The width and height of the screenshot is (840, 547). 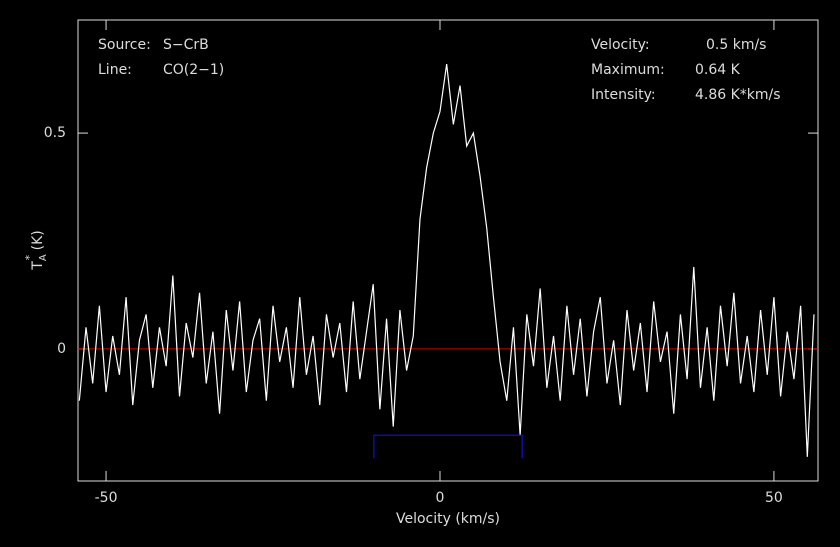 What do you see at coordinates (61, 349) in the screenshot?
I see `y-tick-label: 0` at bounding box center [61, 349].